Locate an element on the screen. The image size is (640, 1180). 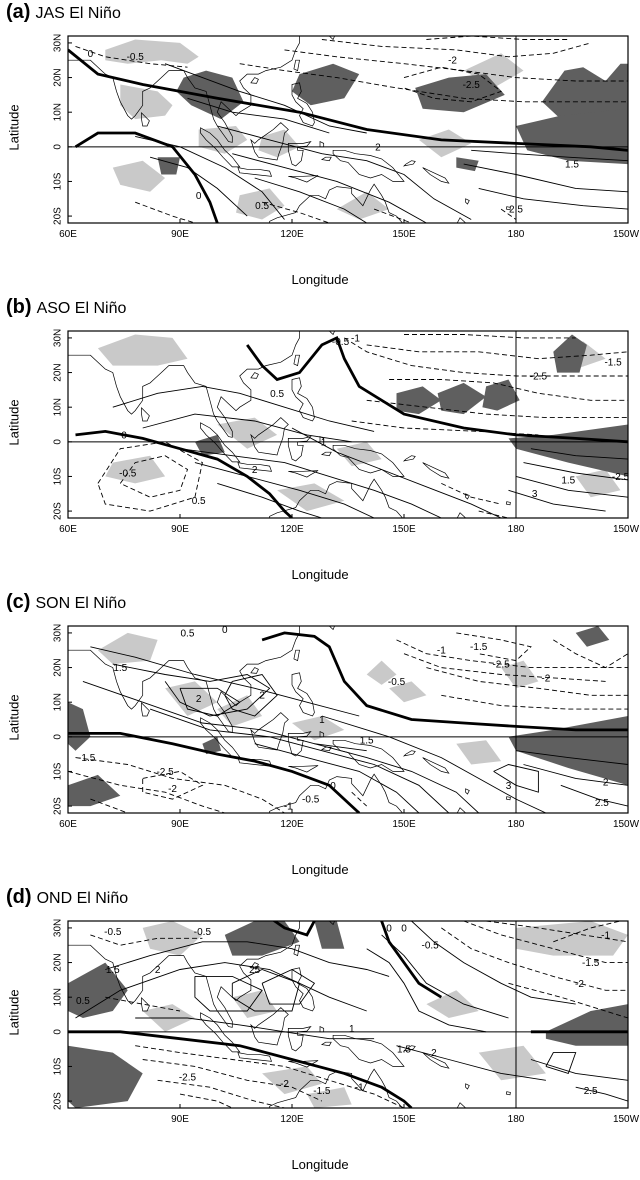
panel-title: (a) JAS El Niño is located at coordinates (63, 13).